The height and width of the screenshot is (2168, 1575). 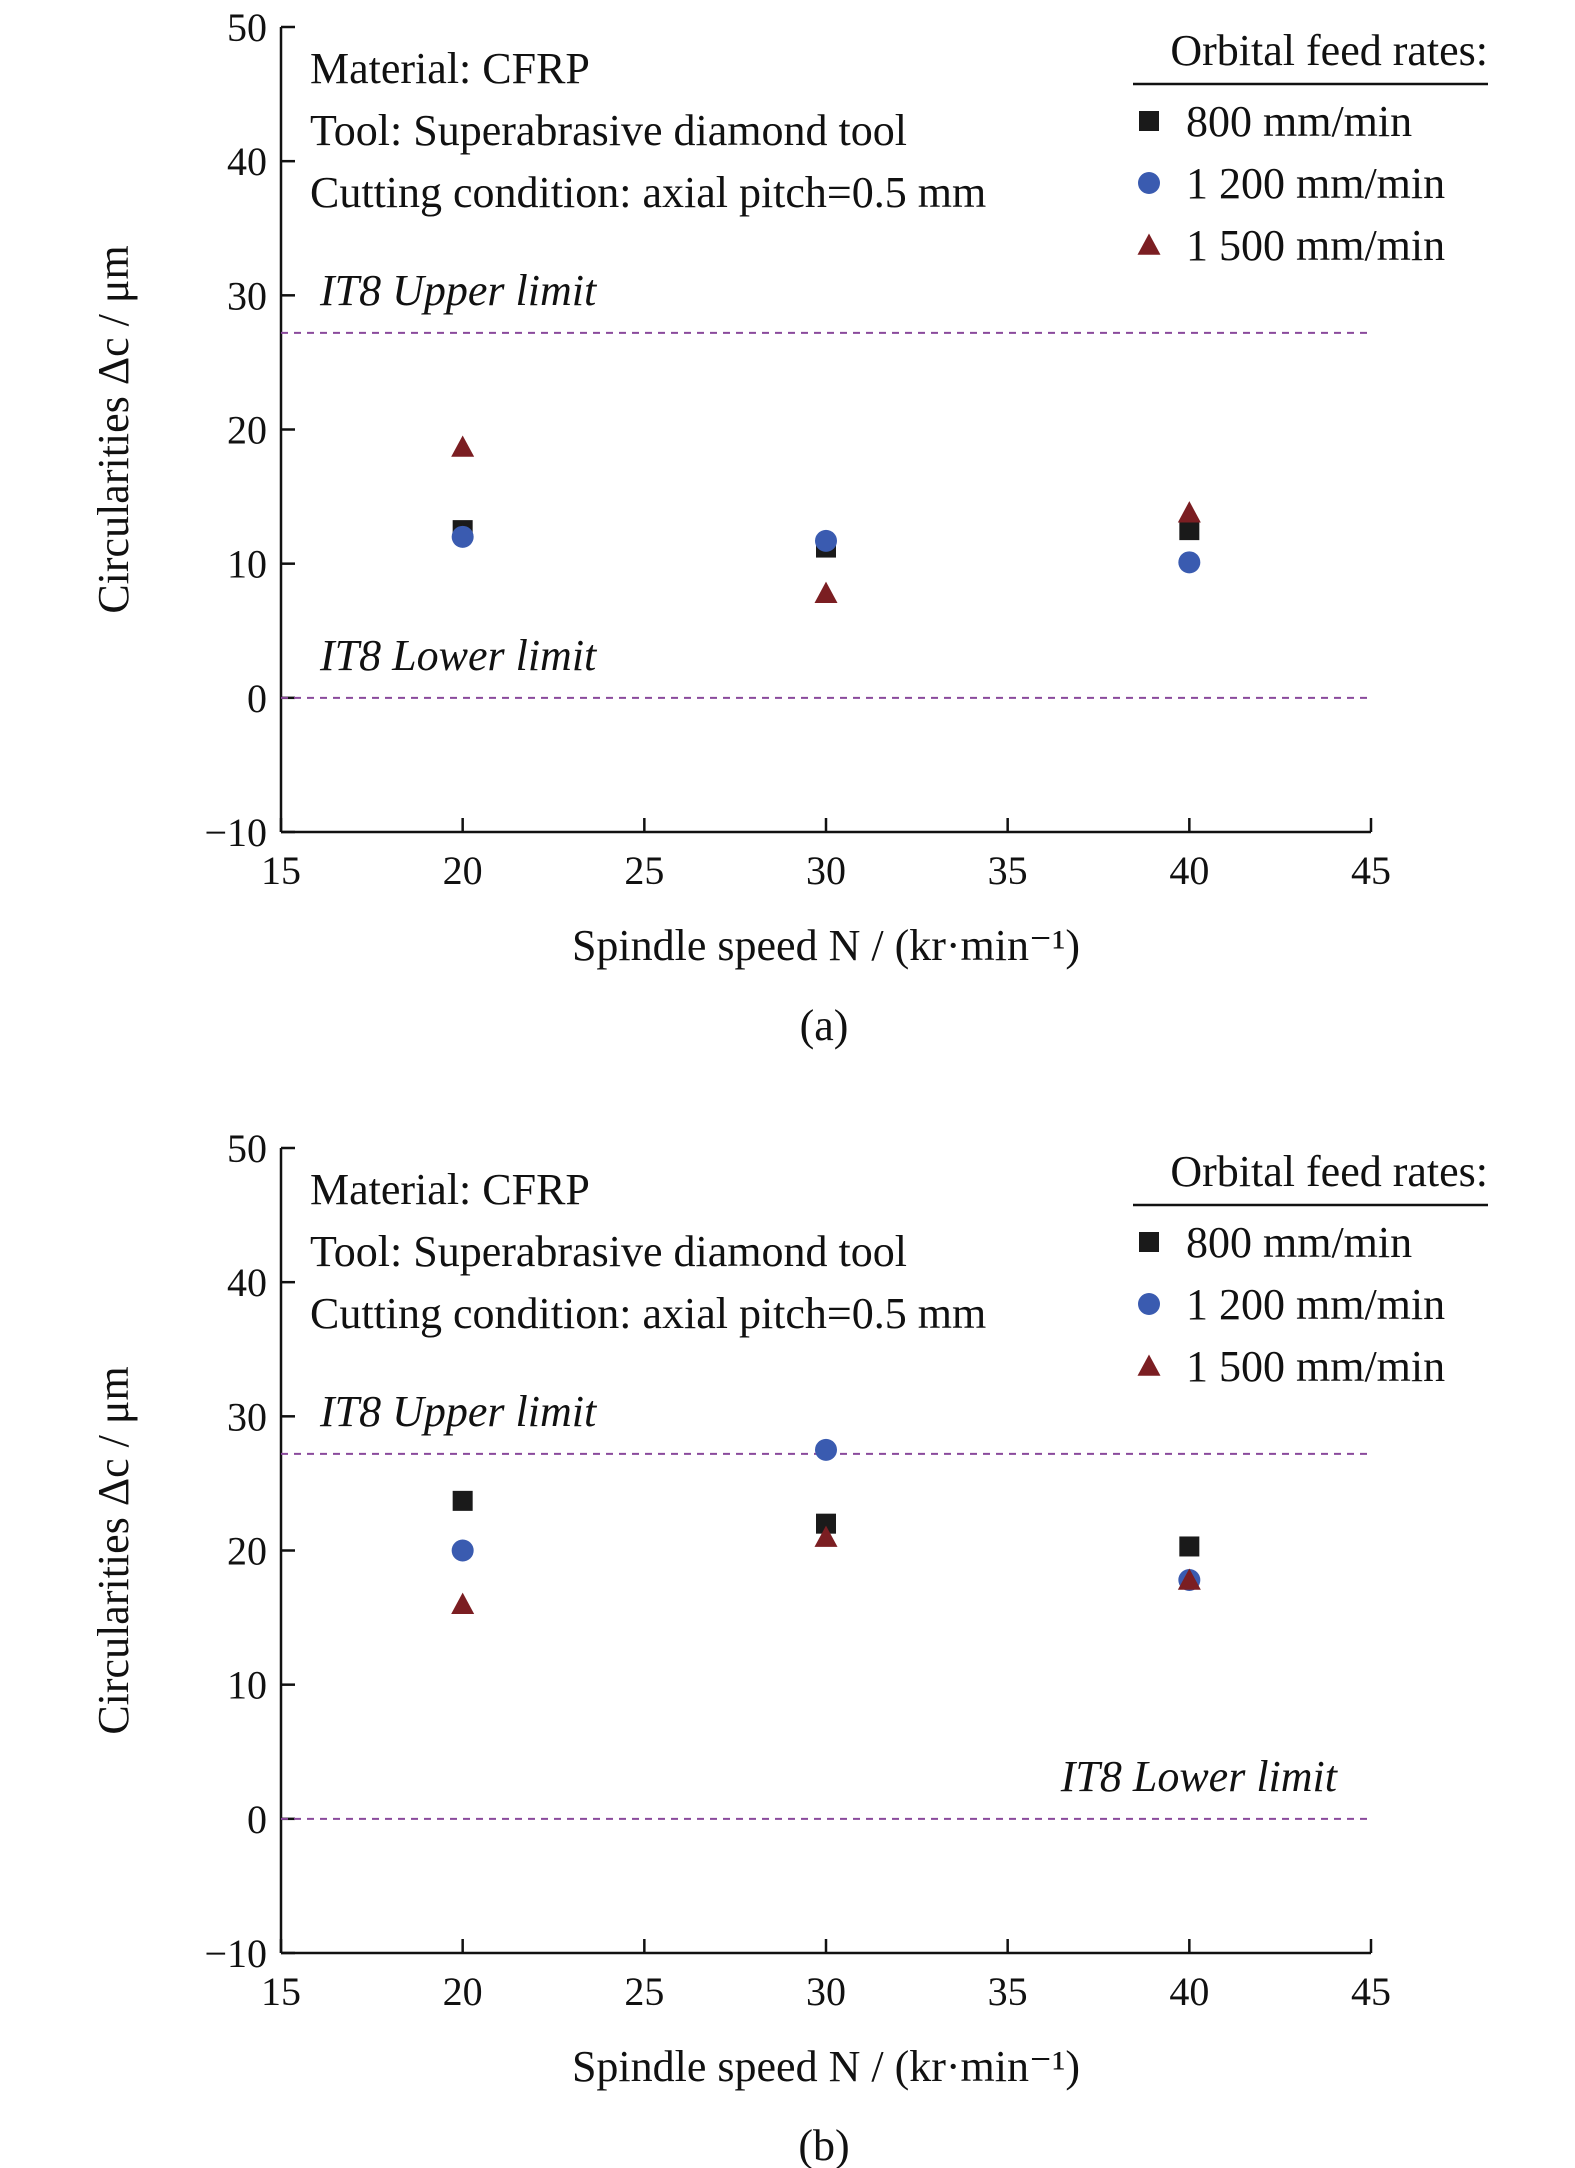 What do you see at coordinates (823, 2144) in the screenshot?
I see `panel-label: (b)` at bounding box center [823, 2144].